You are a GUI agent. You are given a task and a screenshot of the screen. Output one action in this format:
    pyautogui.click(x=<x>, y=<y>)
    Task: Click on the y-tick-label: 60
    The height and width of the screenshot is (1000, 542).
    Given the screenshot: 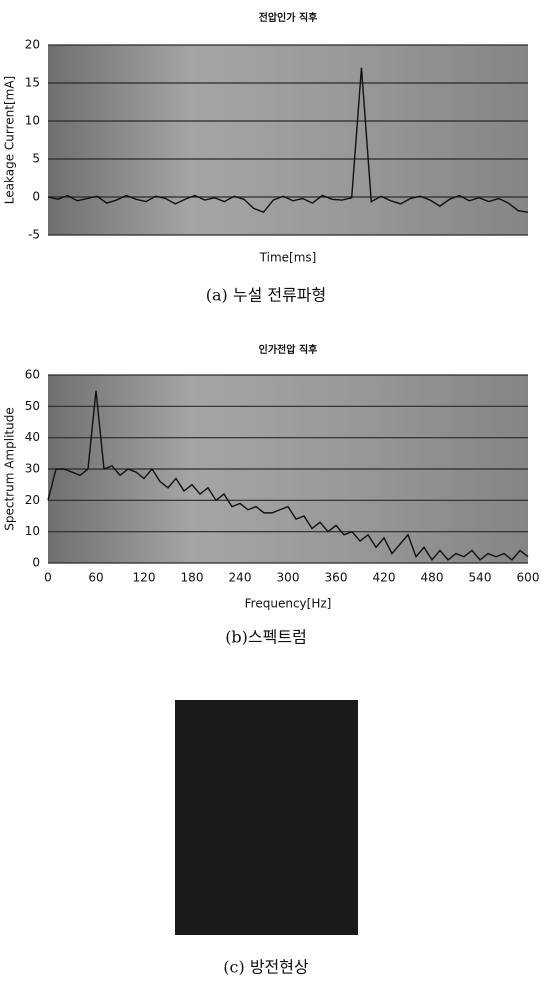 What is the action you would take?
    pyautogui.click(x=32, y=375)
    